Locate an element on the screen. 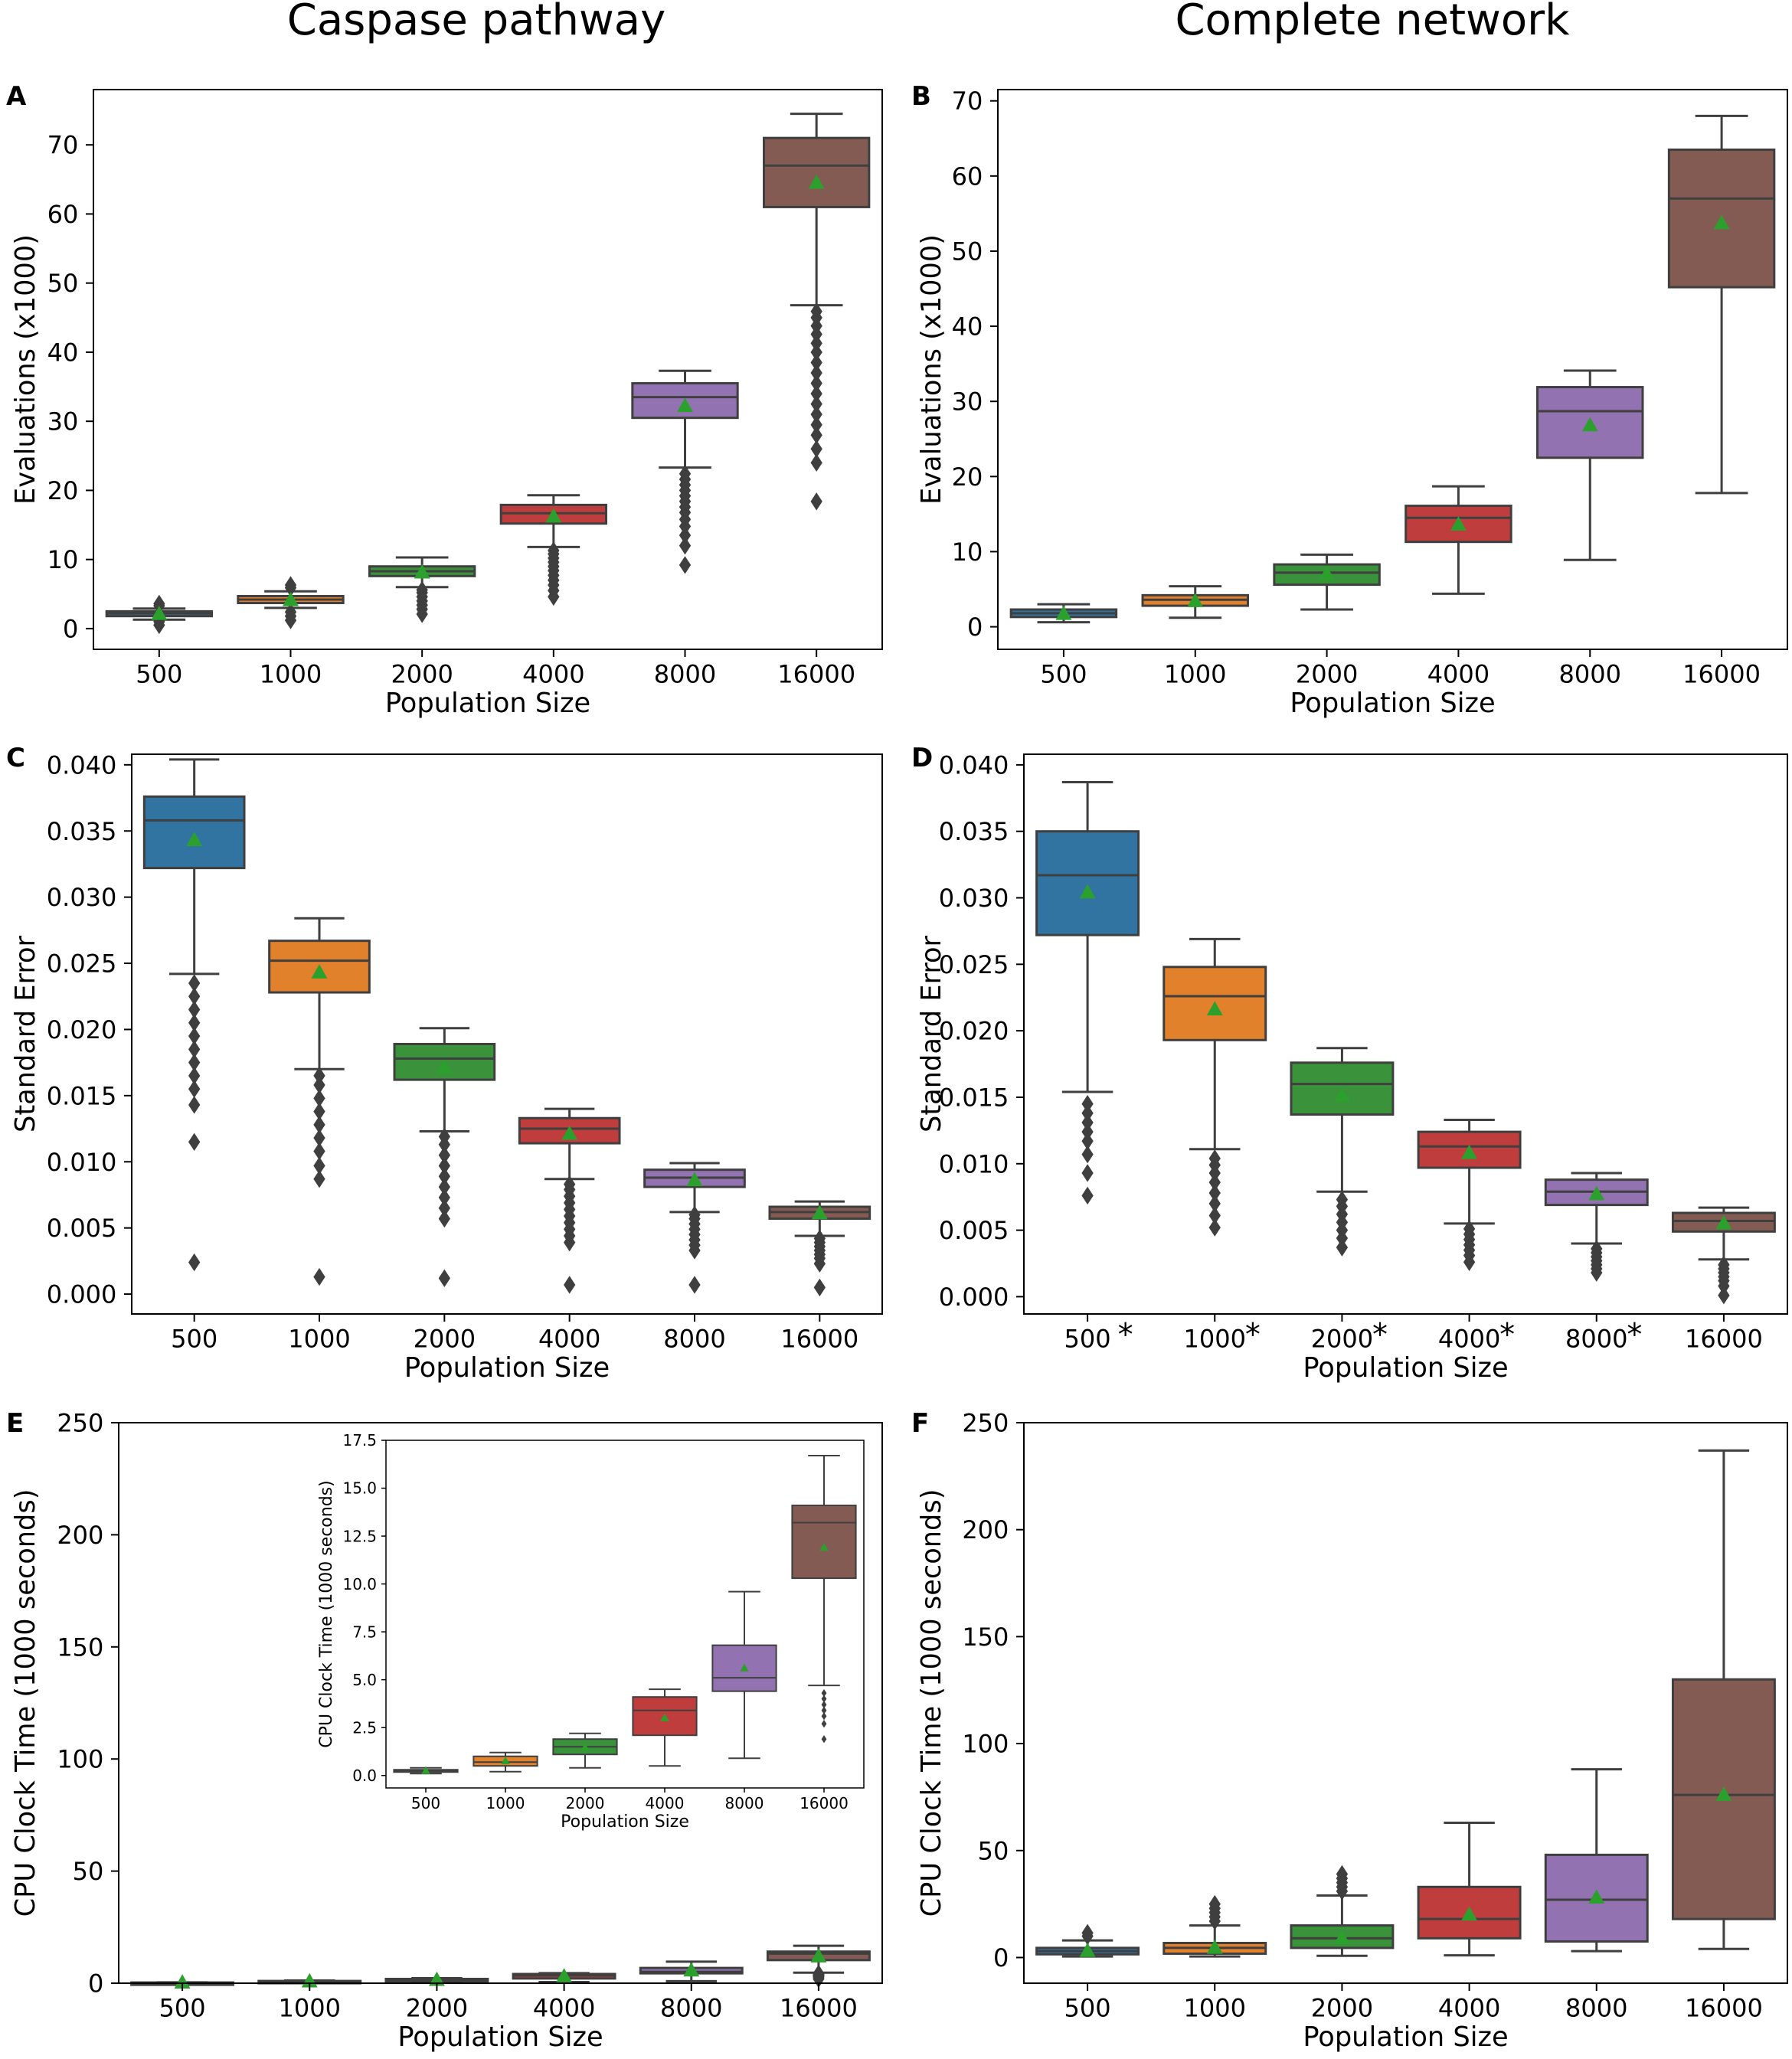  y-tick-label: 0.005 is located at coordinates (82, 1228).